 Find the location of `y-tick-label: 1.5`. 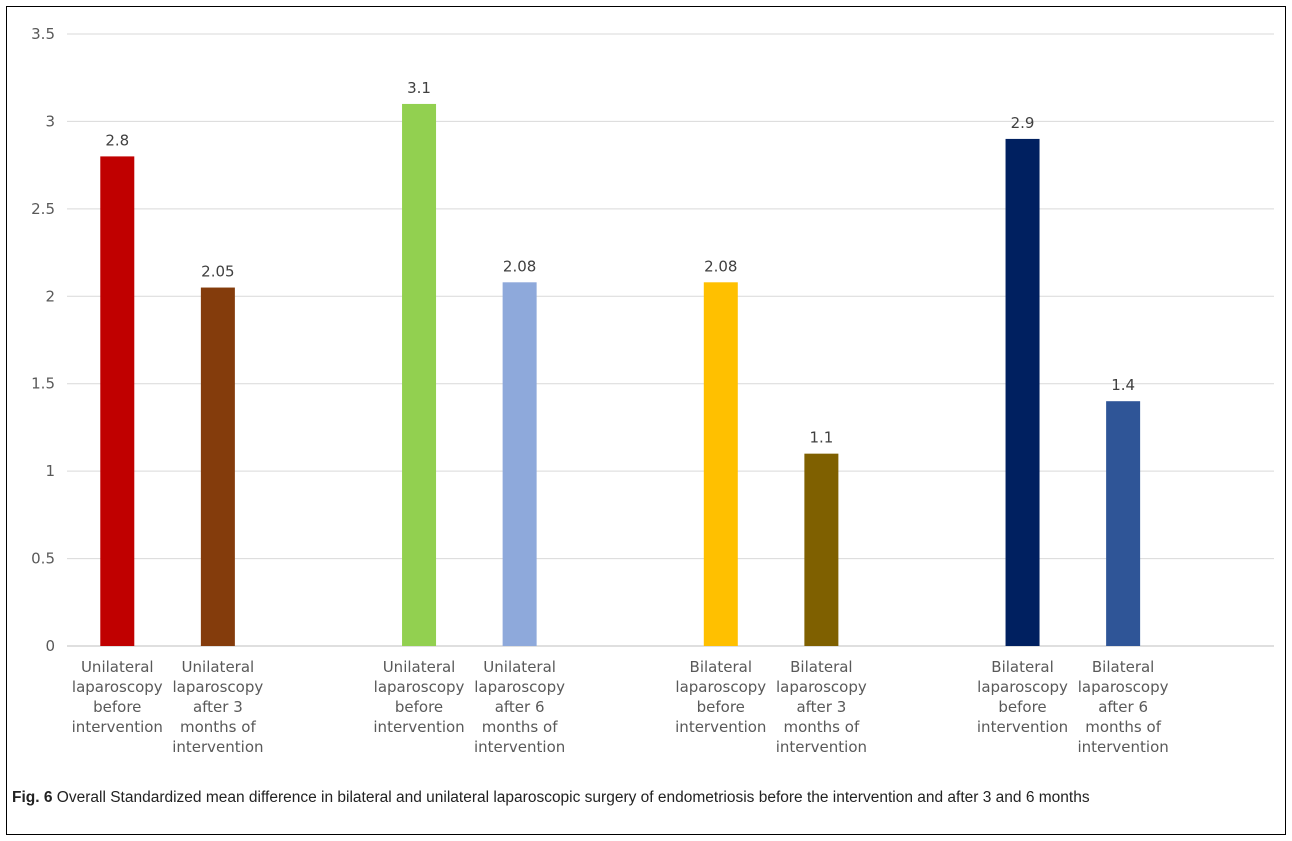

y-tick-label: 1.5 is located at coordinates (43, 384).